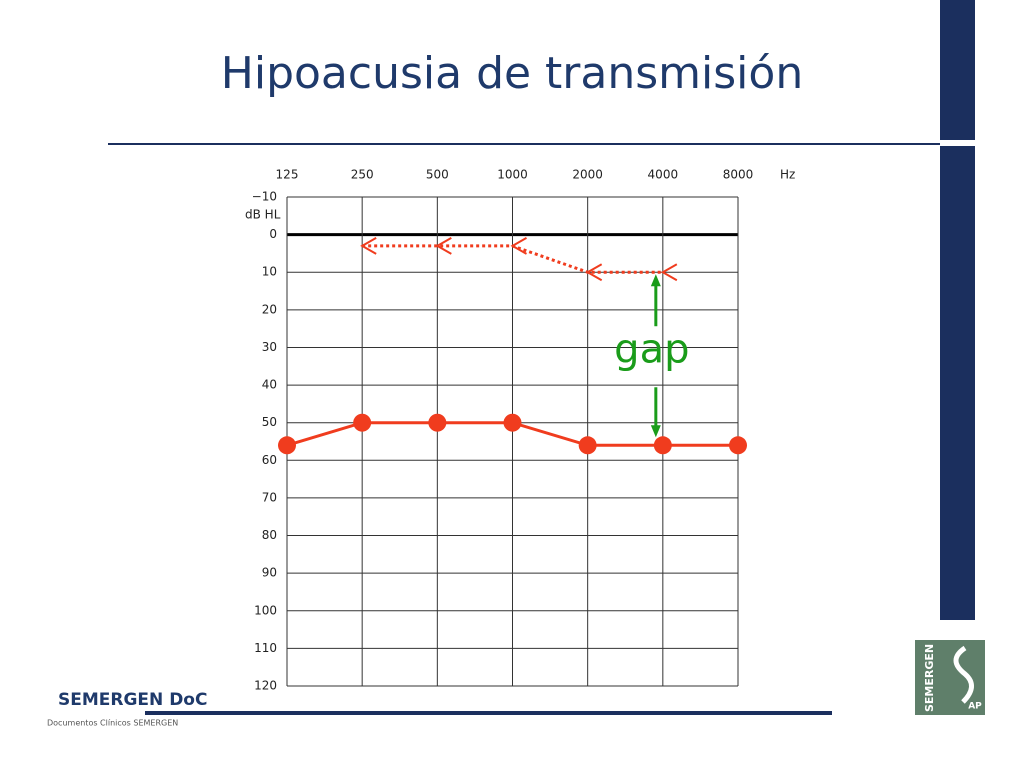 This screenshot has width=1024, height=768. Describe the element at coordinates (269, 385) in the screenshot. I see `y-tick-label: 40` at that location.